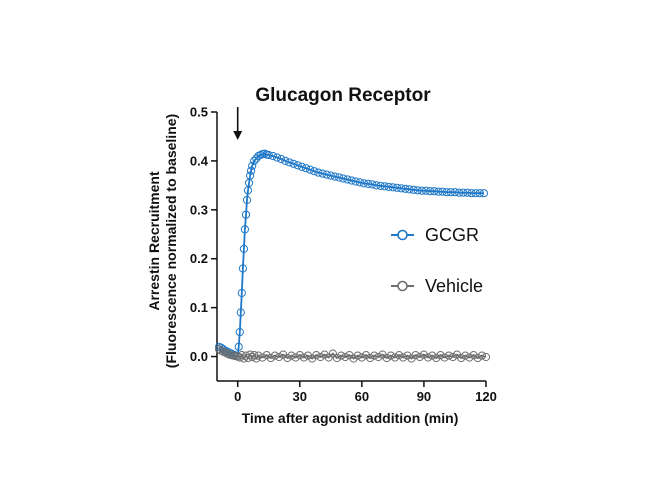  What do you see at coordinates (154, 241) in the screenshot?
I see `y-axis-label-line1: Arrestin Recruitment` at bounding box center [154, 241].